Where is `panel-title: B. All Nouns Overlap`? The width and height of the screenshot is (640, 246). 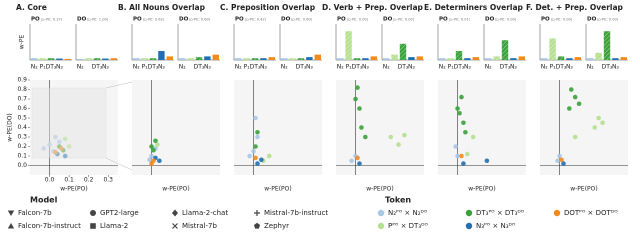
panel-title: B. All Nouns Overlap is located at coordinates (162, 7).